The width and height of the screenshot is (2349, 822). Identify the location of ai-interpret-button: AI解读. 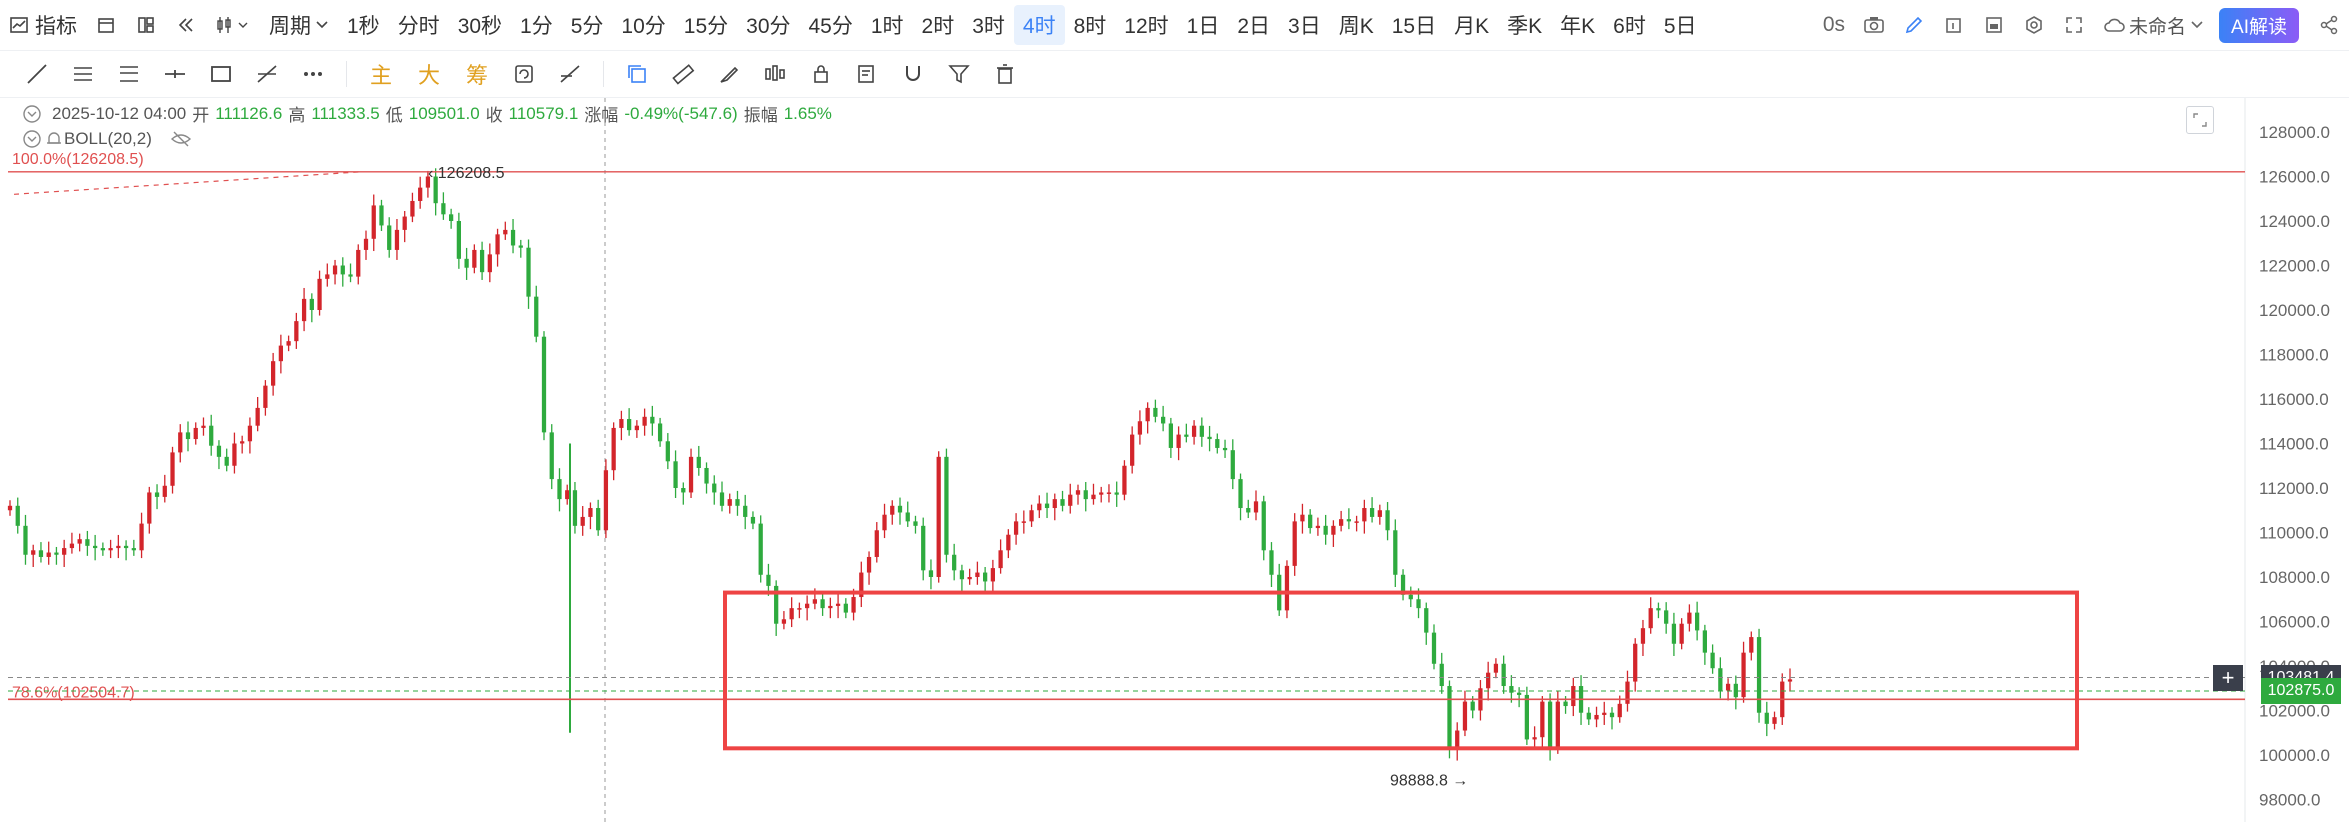
(2259, 25).